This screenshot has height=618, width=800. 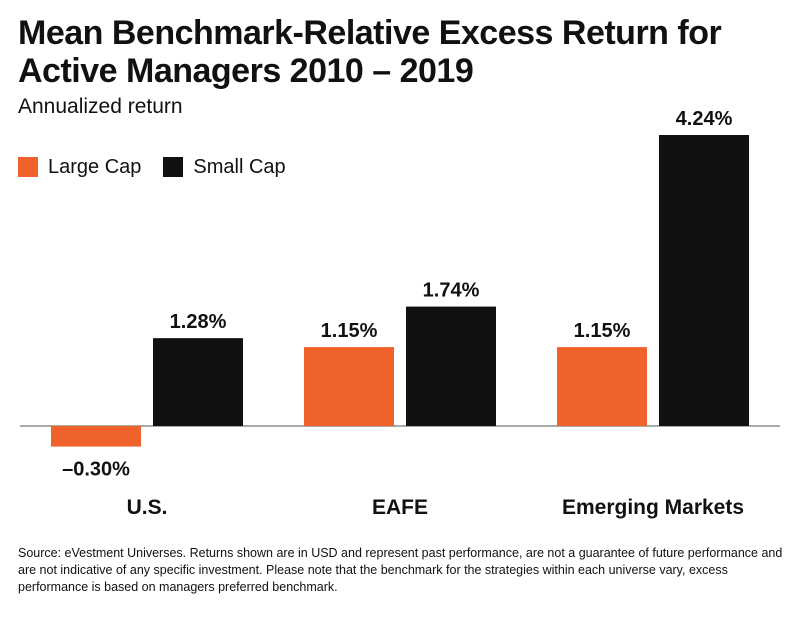 What do you see at coordinates (704, 280) in the screenshot?
I see `bar-small-cap-emerging-markets` at bounding box center [704, 280].